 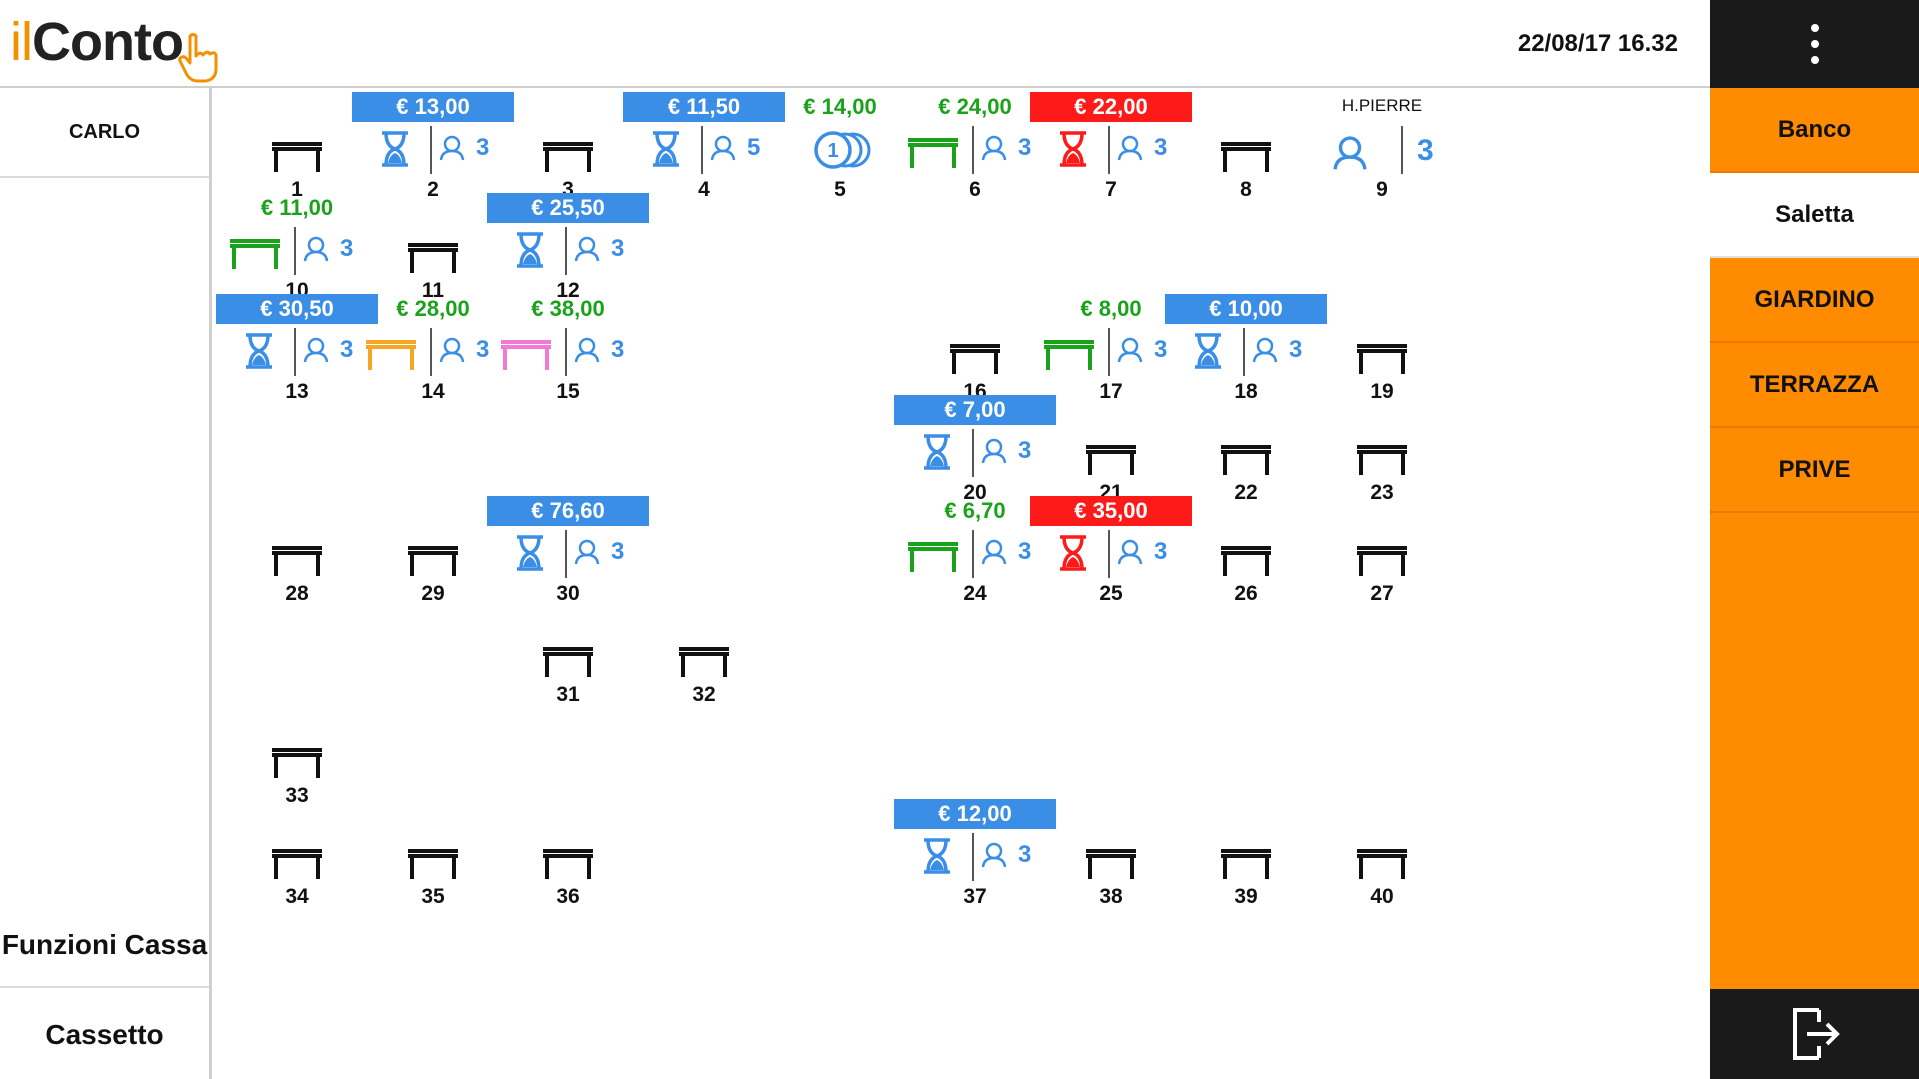 I want to click on table-32: 32, so click(x=704, y=655).